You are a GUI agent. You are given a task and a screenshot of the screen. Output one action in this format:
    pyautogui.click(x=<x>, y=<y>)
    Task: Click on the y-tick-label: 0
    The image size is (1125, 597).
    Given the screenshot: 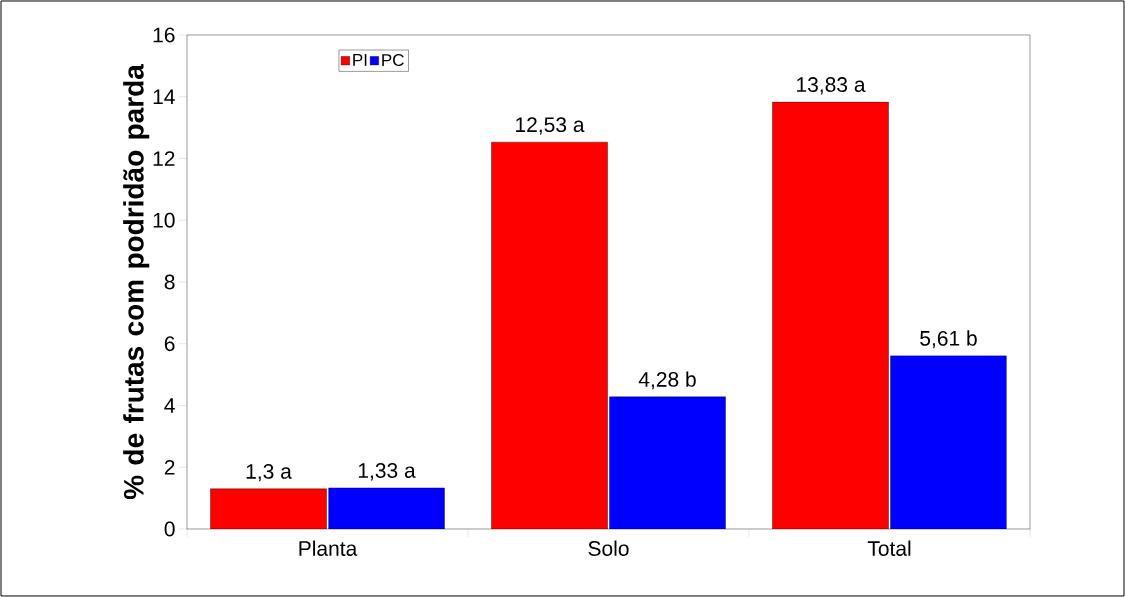 What is the action you would take?
    pyautogui.click(x=169, y=529)
    